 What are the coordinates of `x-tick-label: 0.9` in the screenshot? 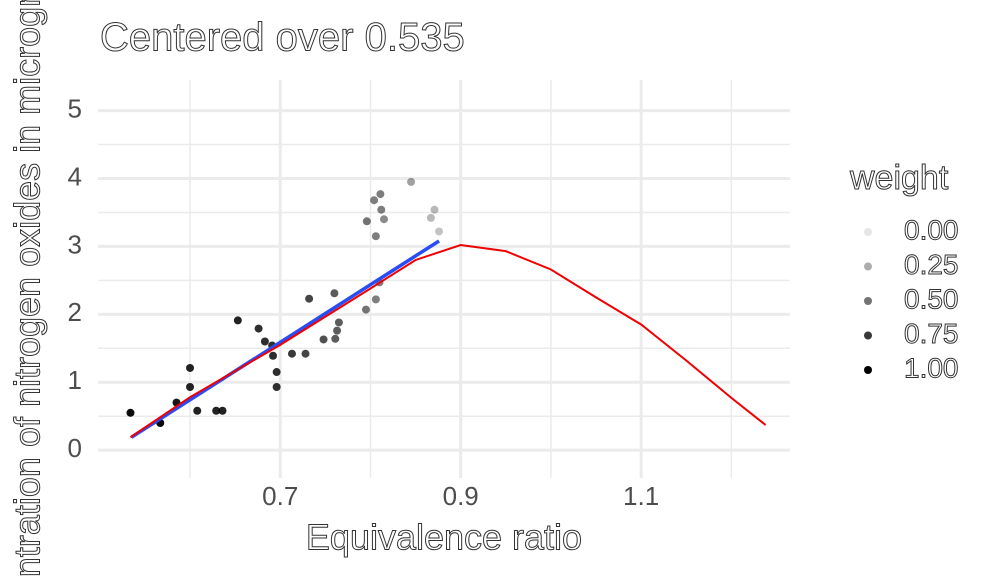 It's located at (461, 496).